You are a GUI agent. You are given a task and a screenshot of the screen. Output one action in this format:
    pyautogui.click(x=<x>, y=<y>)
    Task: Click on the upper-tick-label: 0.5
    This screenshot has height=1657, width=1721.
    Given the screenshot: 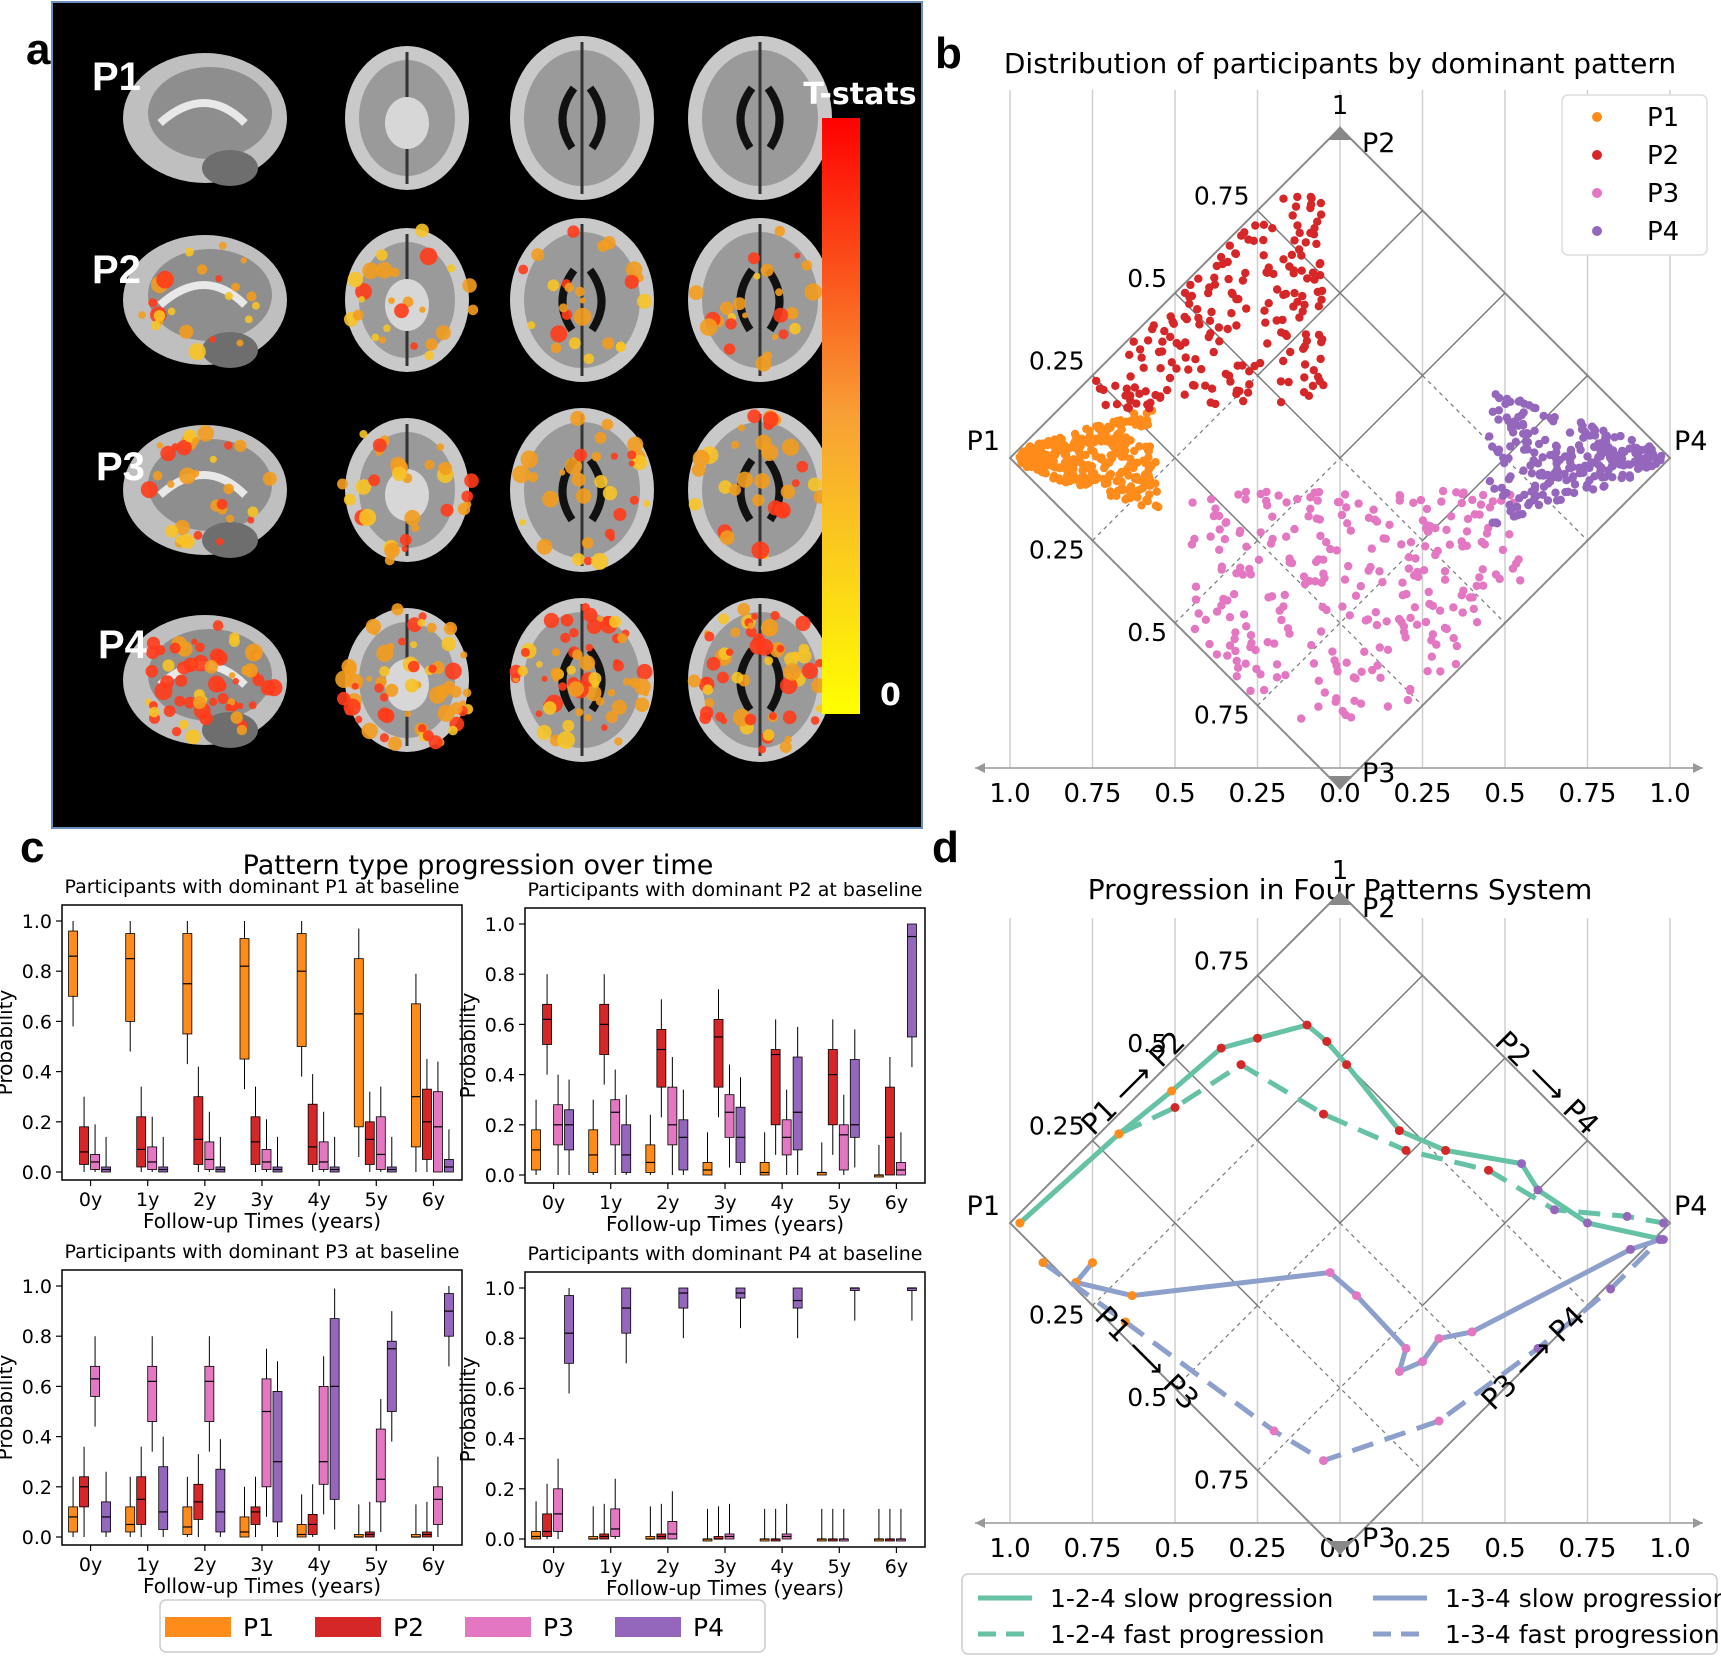 What is the action you would take?
    pyautogui.click(x=1147, y=278)
    